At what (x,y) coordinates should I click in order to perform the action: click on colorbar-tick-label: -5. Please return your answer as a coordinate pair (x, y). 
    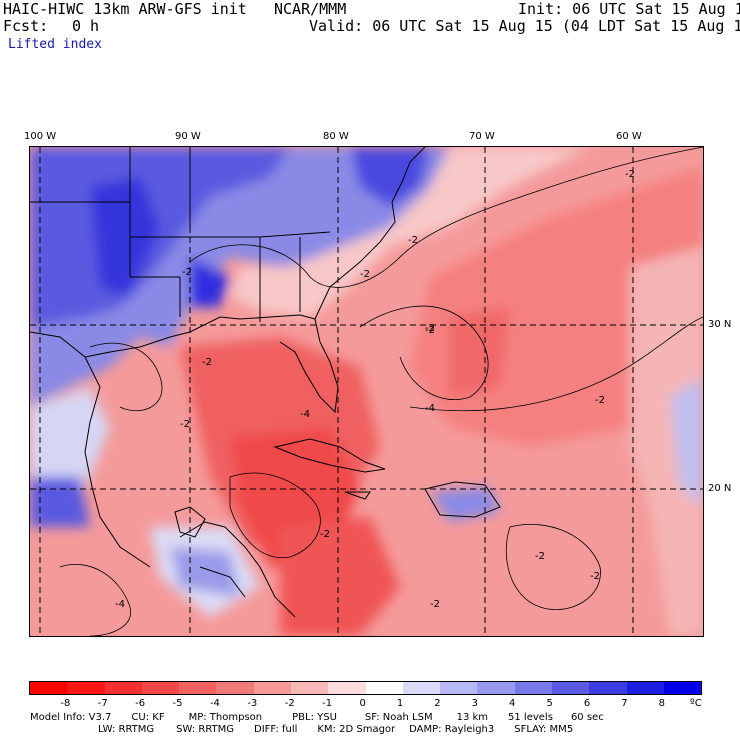
    Looking at the image, I should click on (177, 703).